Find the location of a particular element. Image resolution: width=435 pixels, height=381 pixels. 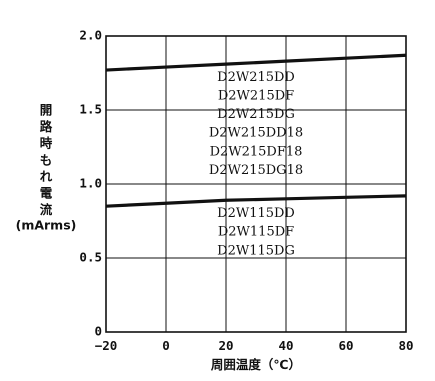

series-label: D2W215DG is located at coordinates (256, 114).